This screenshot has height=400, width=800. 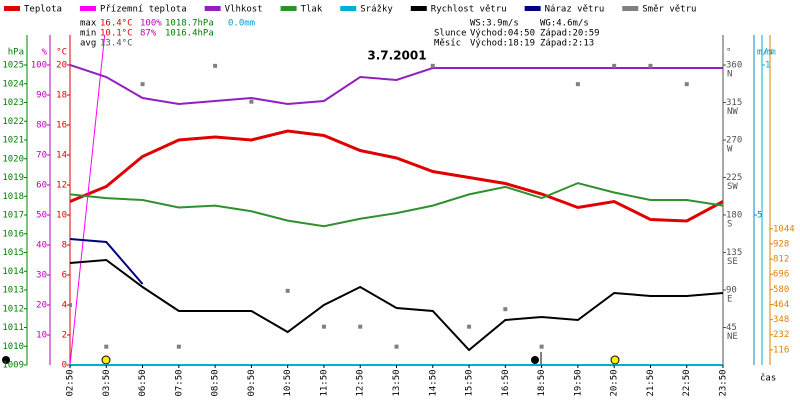 I want to click on moon: Měsíc, so click(x=447, y=44).